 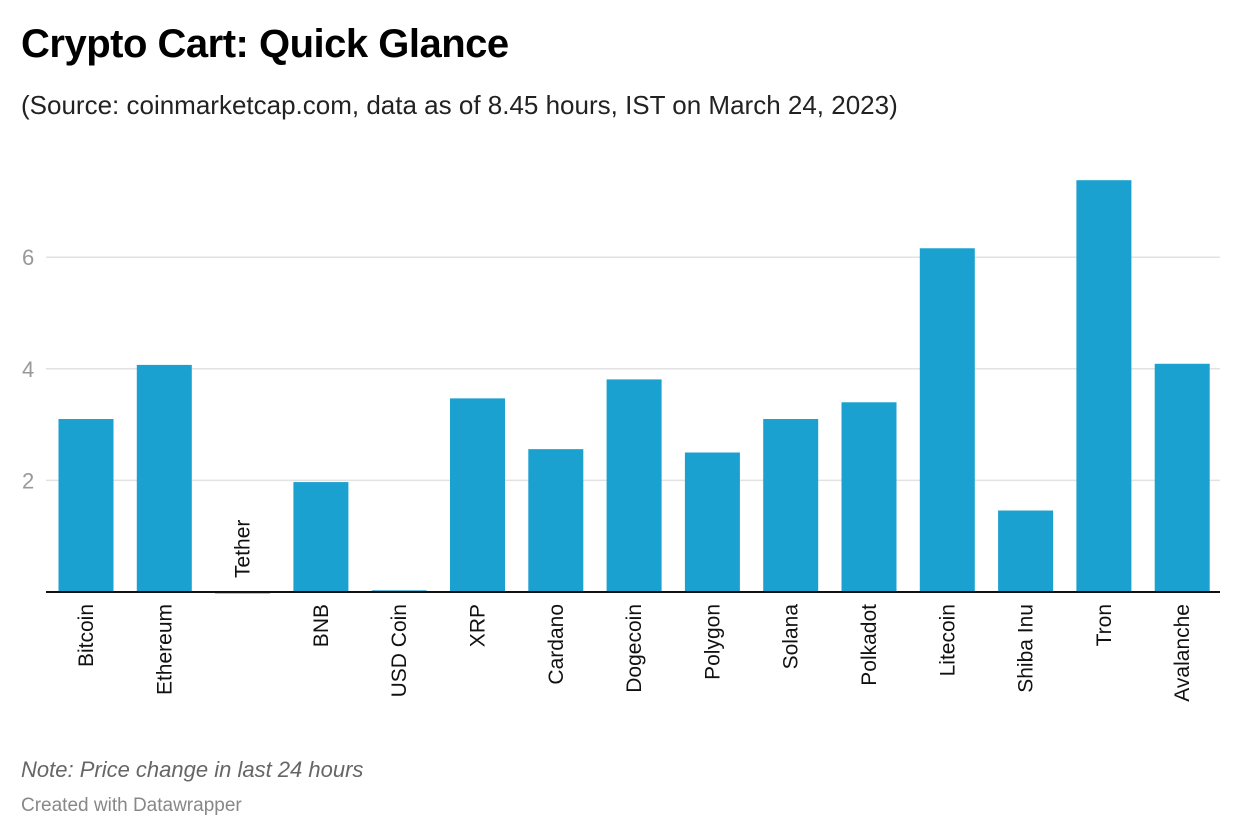 I want to click on x-category-label: Tether, so click(x=243, y=549).